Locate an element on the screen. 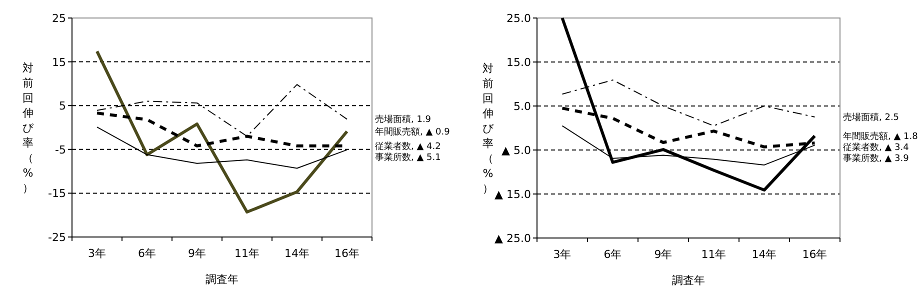  y-tick-label: 5.0 is located at coordinates (522, 106).